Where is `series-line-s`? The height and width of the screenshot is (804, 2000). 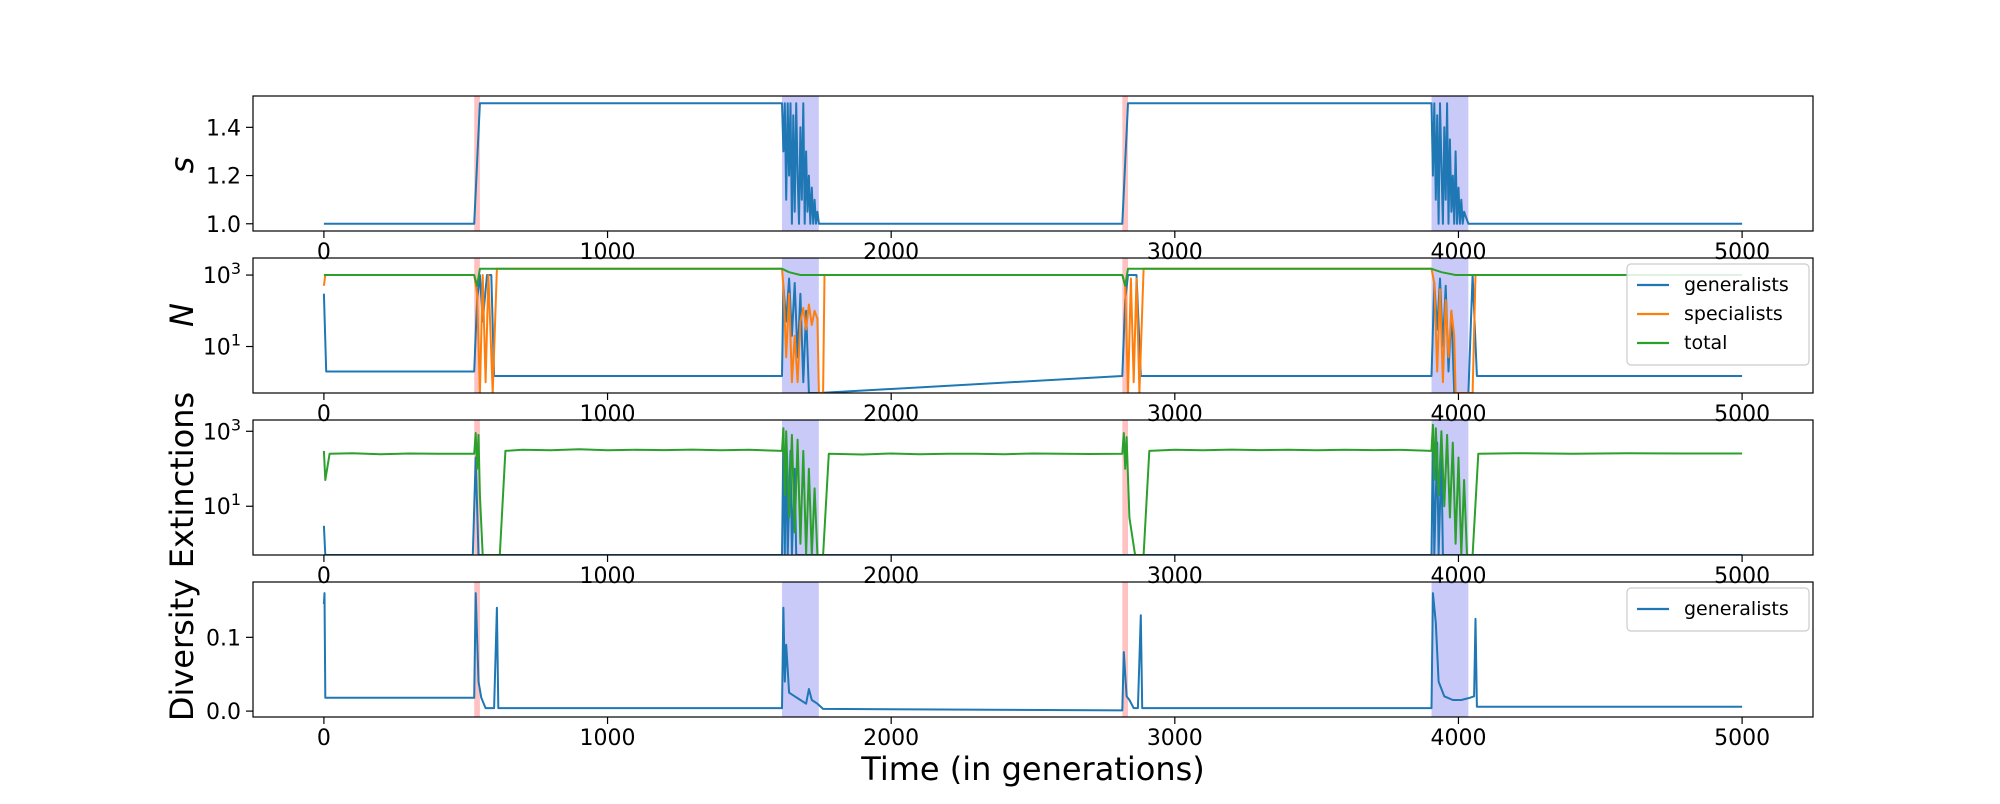 series-line-s is located at coordinates (1033, 163).